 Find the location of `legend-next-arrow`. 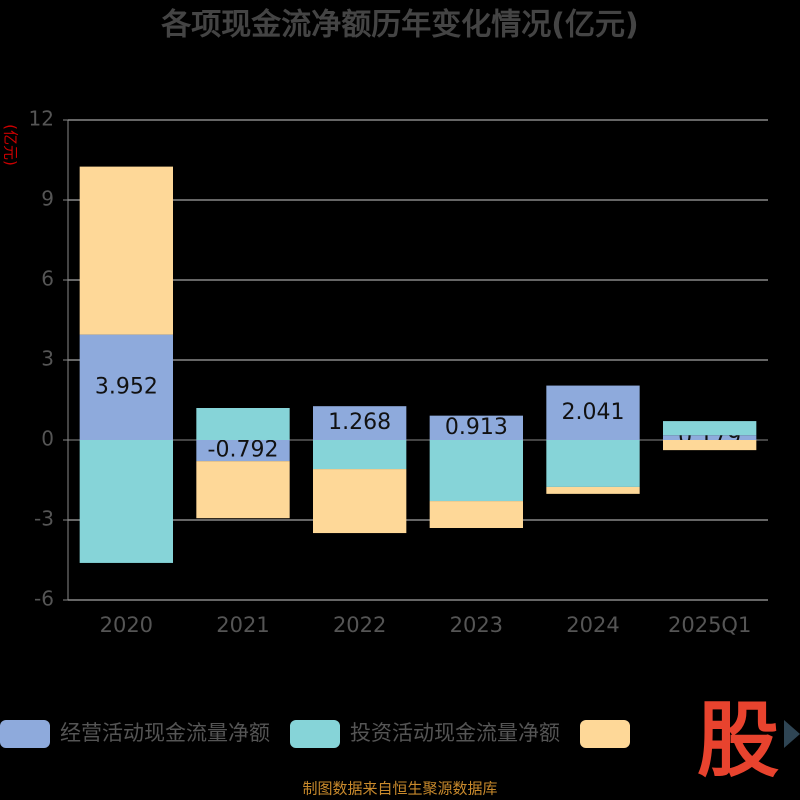

legend-next-arrow is located at coordinates (792, 734).